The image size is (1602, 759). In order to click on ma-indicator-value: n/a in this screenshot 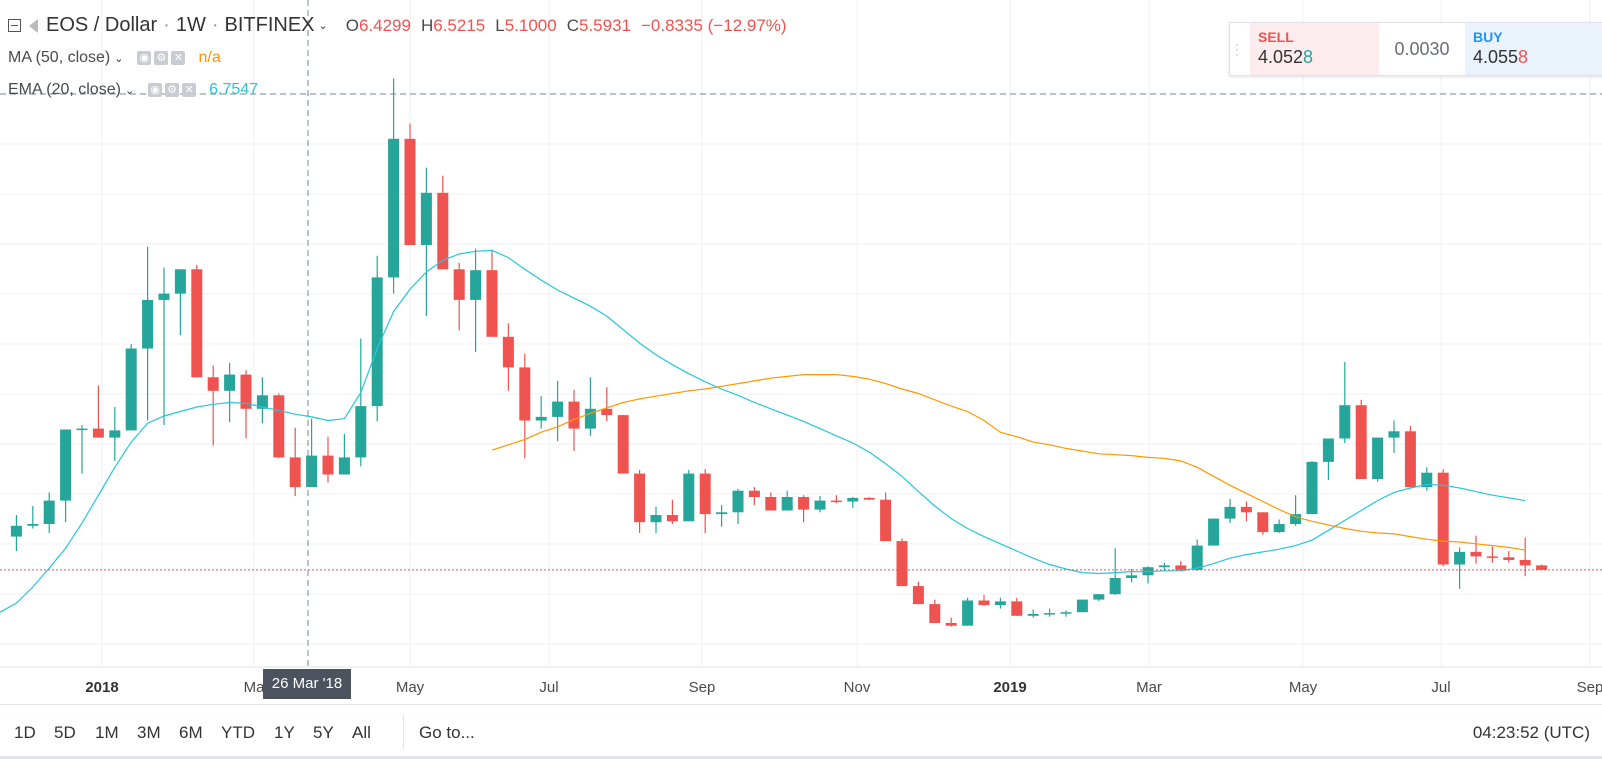, I will do `click(209, 57)`.